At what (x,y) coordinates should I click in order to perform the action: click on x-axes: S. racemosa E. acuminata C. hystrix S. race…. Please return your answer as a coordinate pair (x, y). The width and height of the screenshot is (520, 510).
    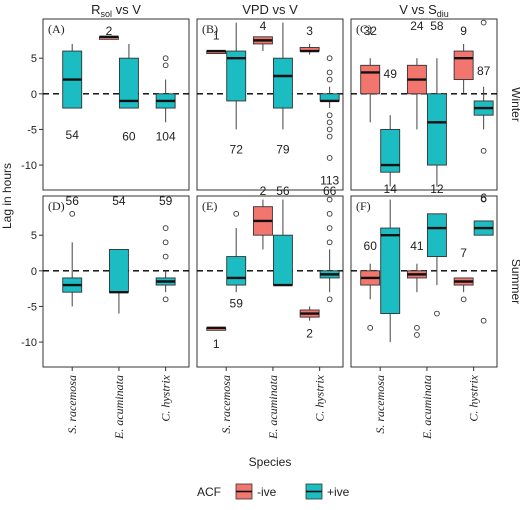
    Looking at the image, I should click on (273, 403).